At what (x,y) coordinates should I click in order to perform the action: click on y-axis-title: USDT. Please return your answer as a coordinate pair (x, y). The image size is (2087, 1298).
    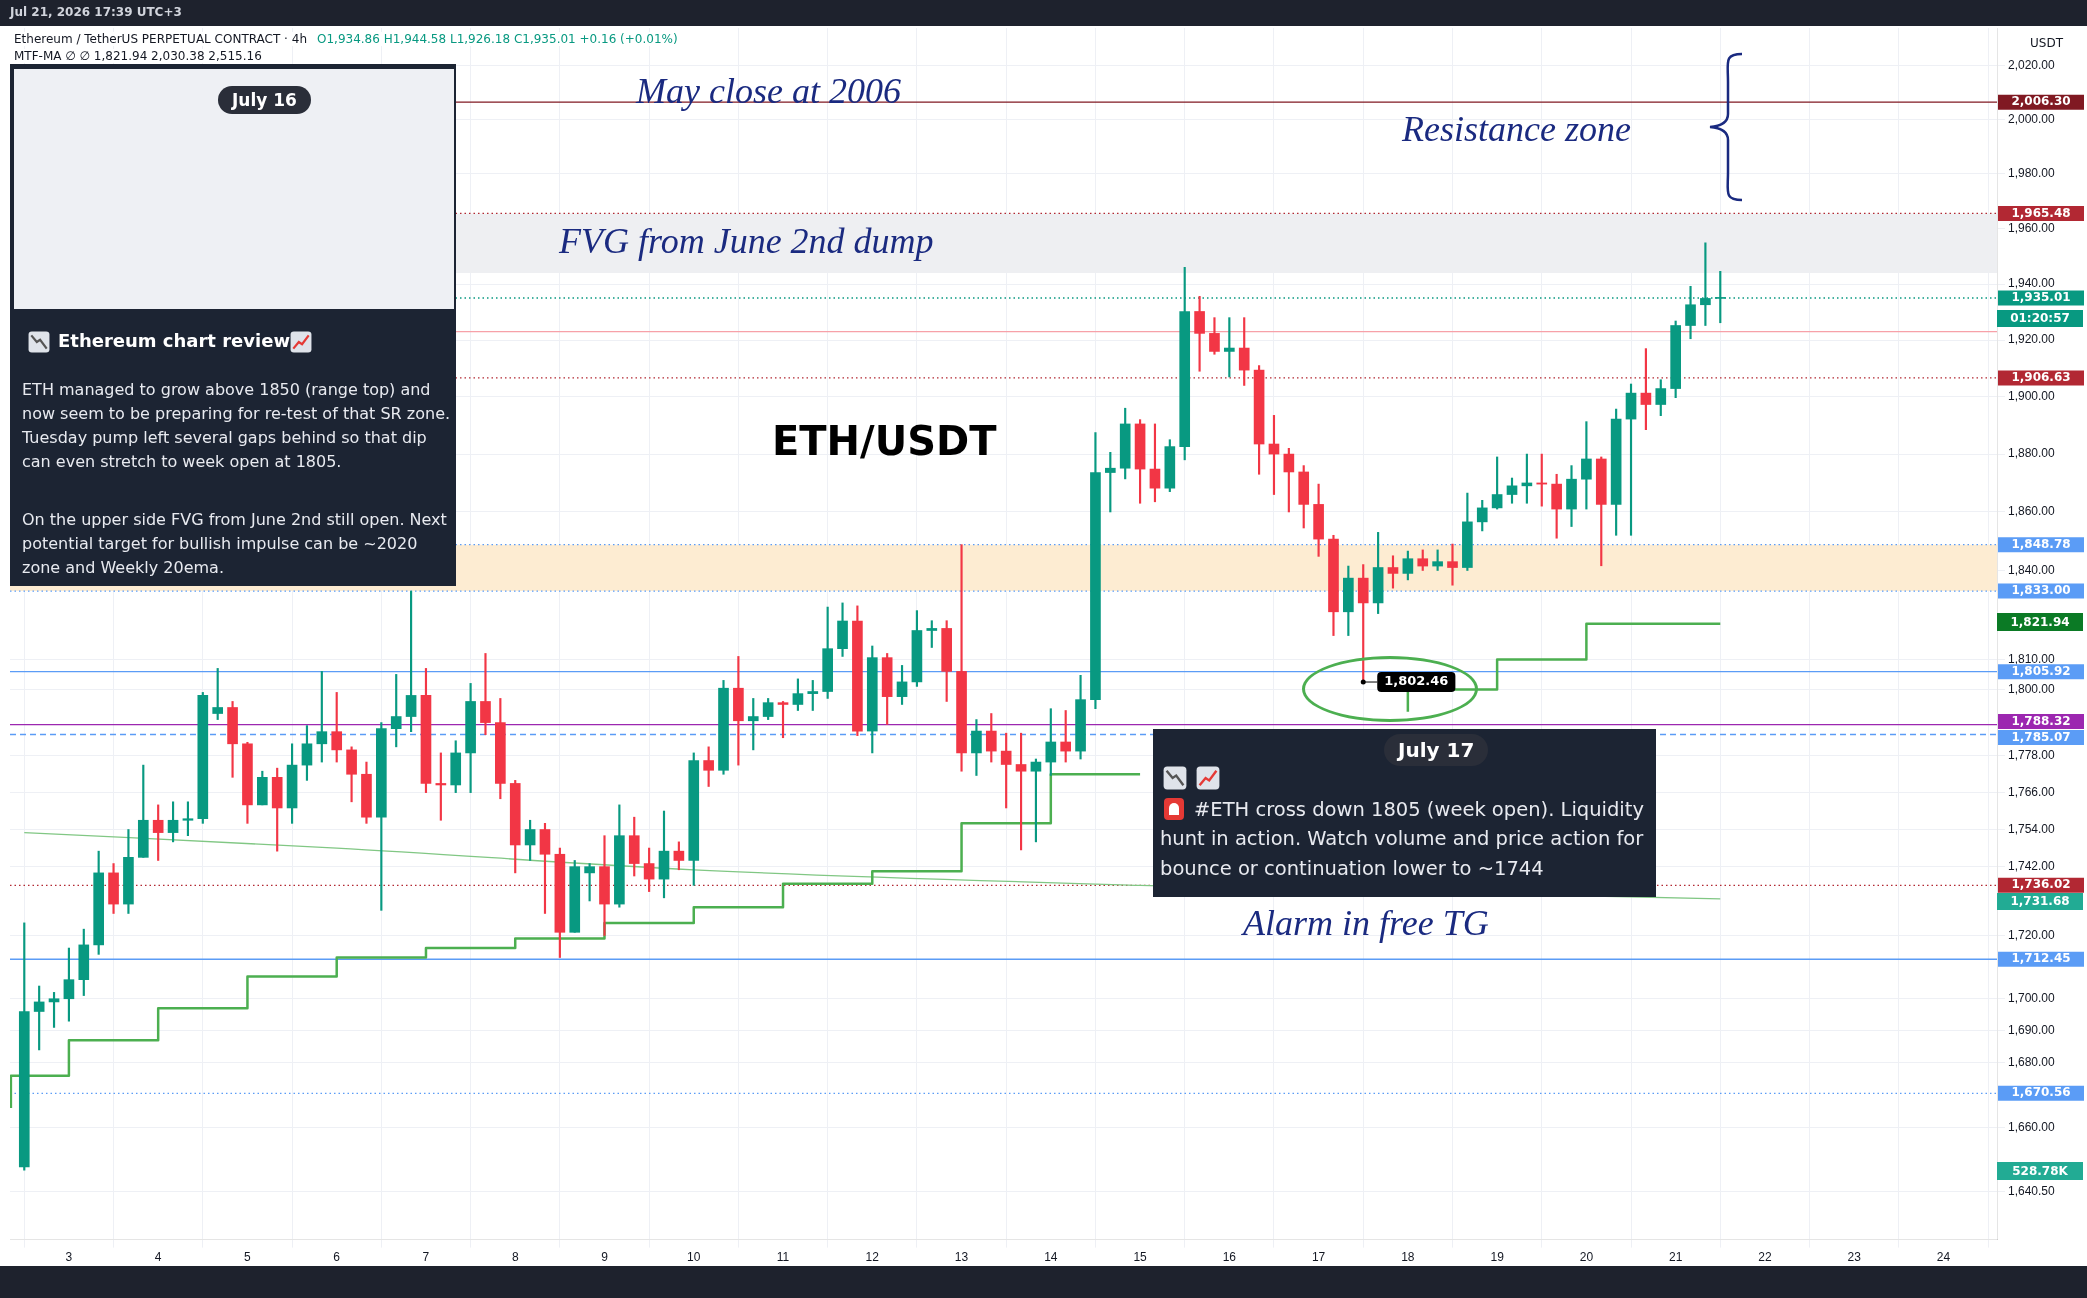
    Looking at the image, I should click on (2046, 43).